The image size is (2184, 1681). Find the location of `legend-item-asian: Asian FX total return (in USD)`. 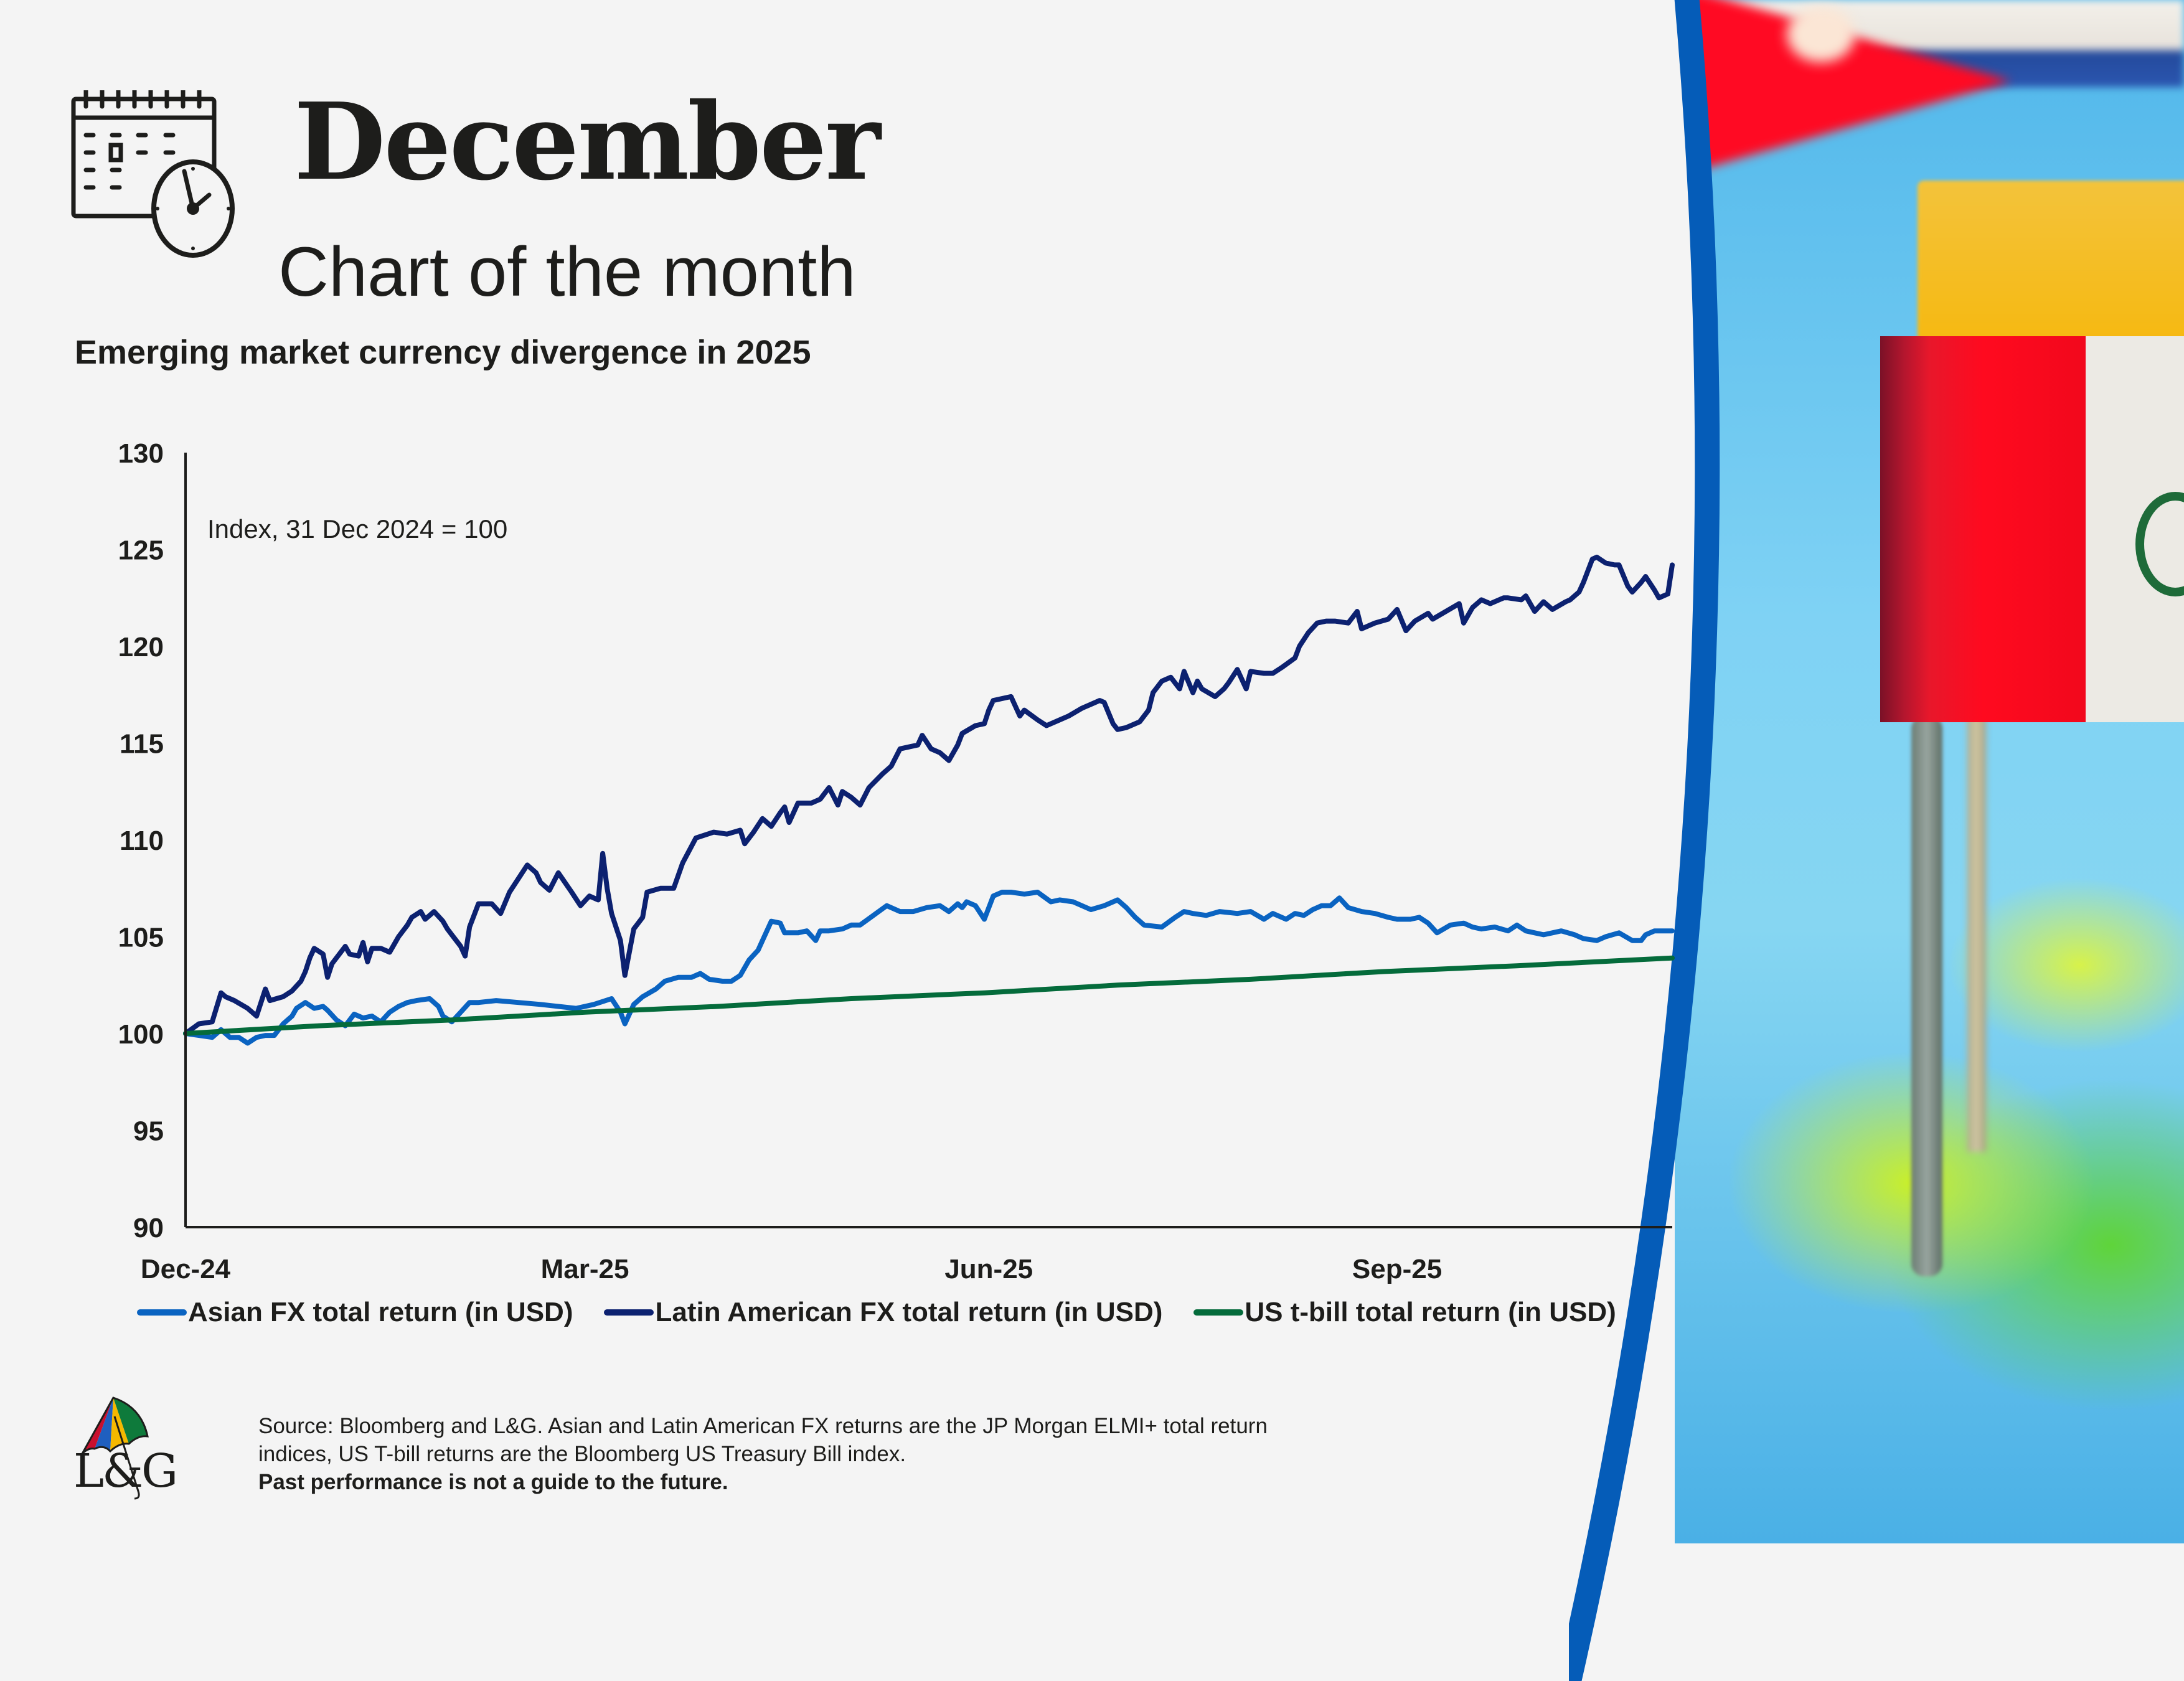

legend-item-asian: Asian FX total return (in USD) is located at coordinates (355, 1312).